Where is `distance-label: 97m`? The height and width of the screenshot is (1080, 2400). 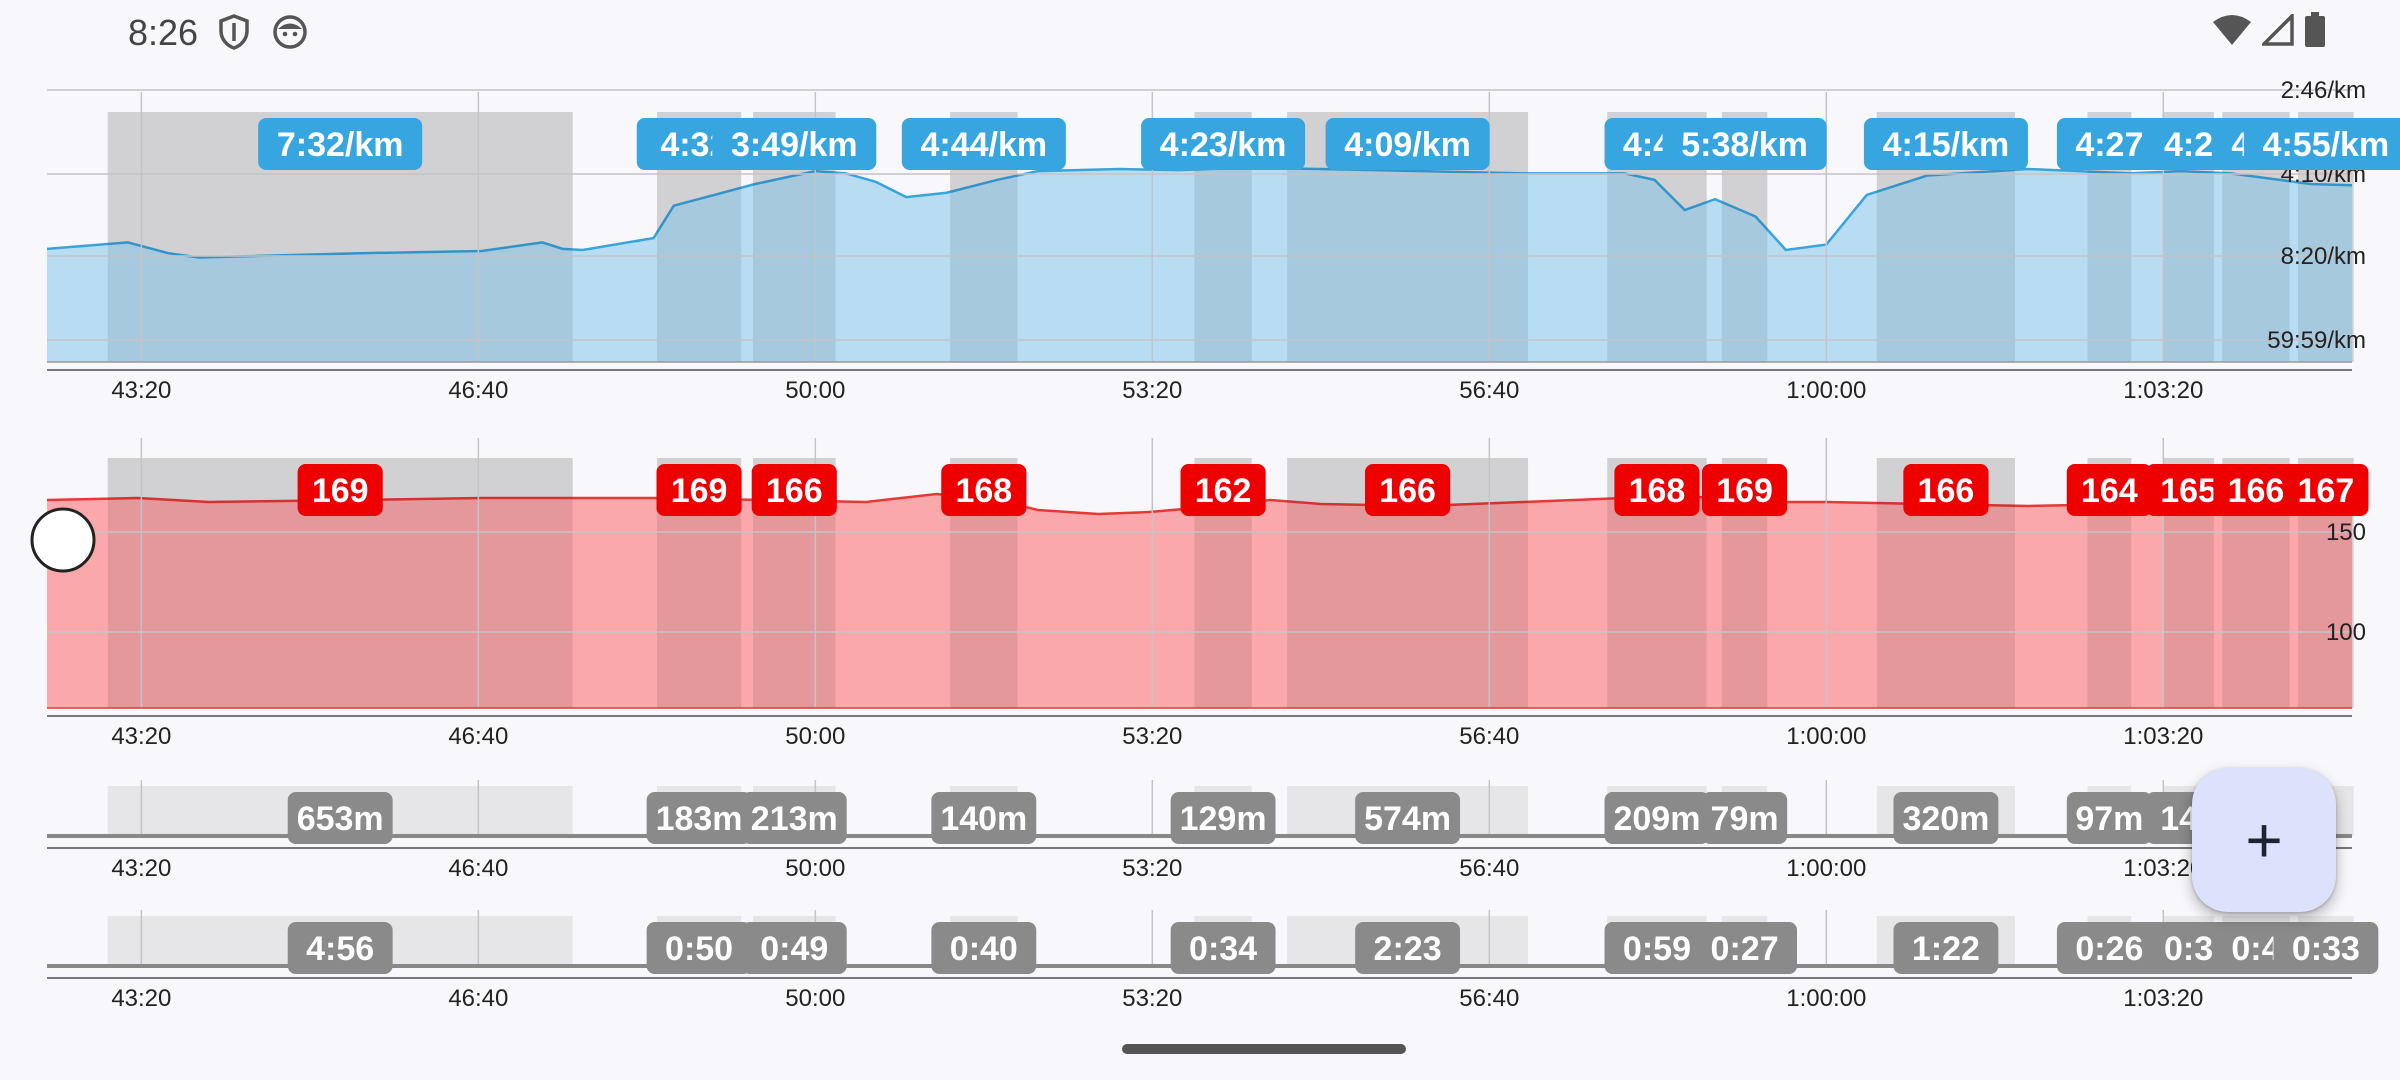 distance-label: 97m is located at coordinates (2109, 818).